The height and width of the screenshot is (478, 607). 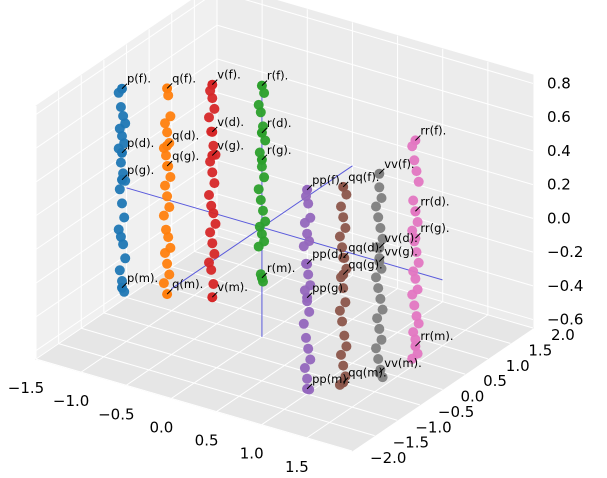 What do you see at coordinates (140, 143) in the screenshot?
I see `point-label: p(d).` at bounding box center [140, 143].